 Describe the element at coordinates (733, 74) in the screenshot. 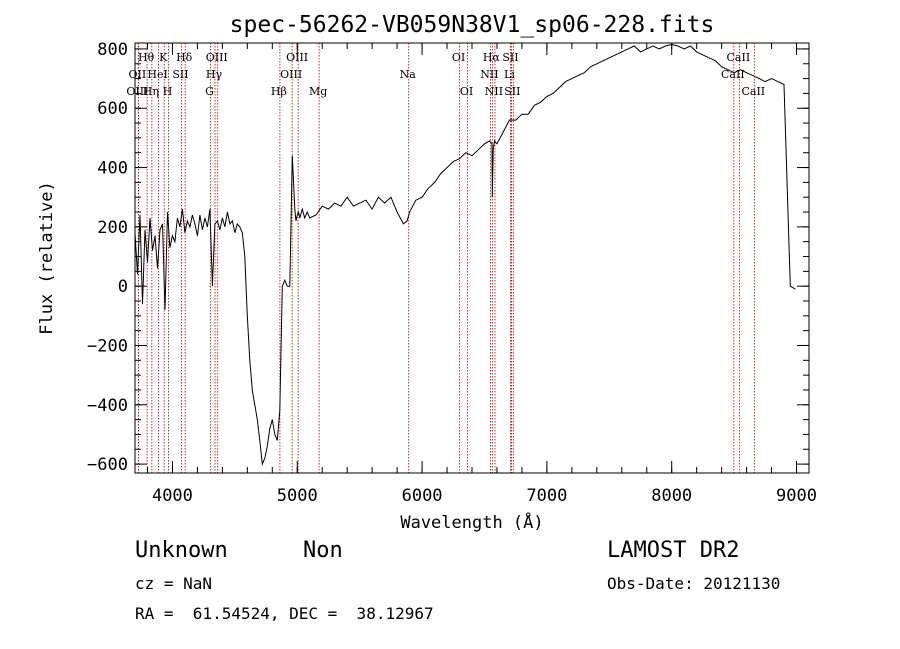

I see `line-label-26: CaII` at that location.